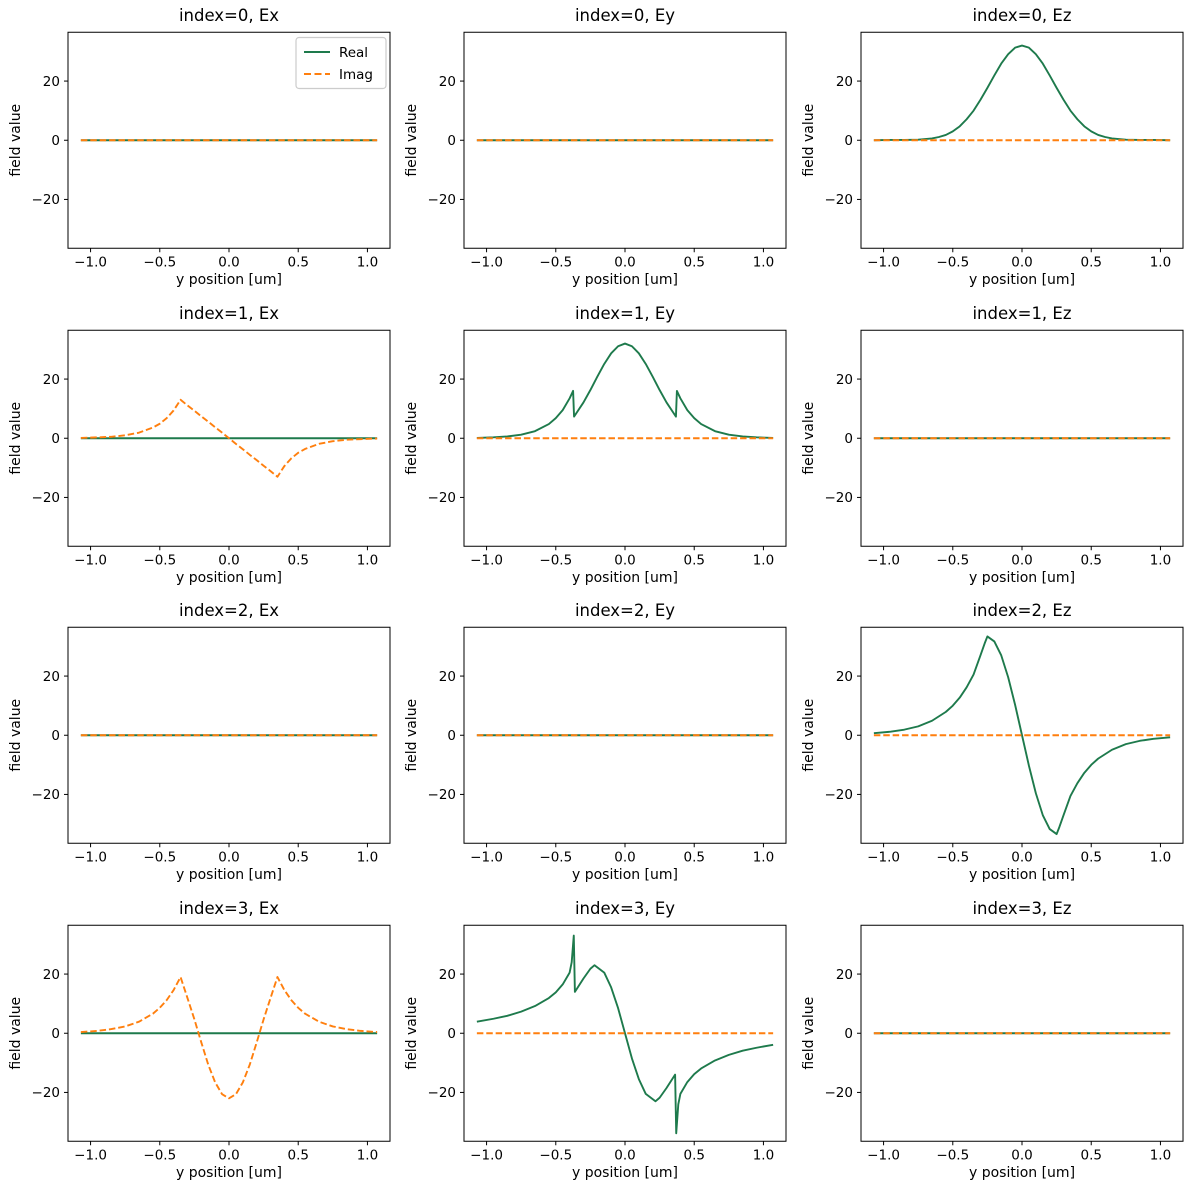 The height and width of the screenshot is (1190, 1189). I want to click on subplot-title: index=1, Ez, so click(1021, 313).